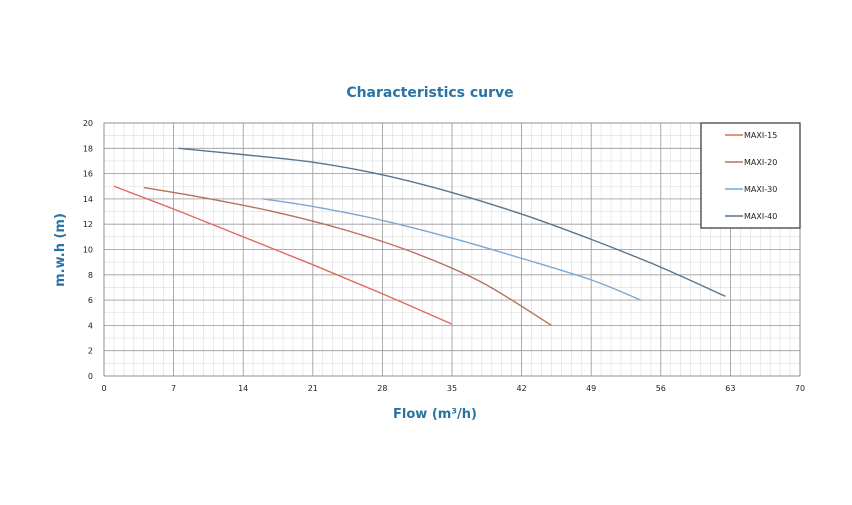  I want to click on legend-box, so click(750, 175).